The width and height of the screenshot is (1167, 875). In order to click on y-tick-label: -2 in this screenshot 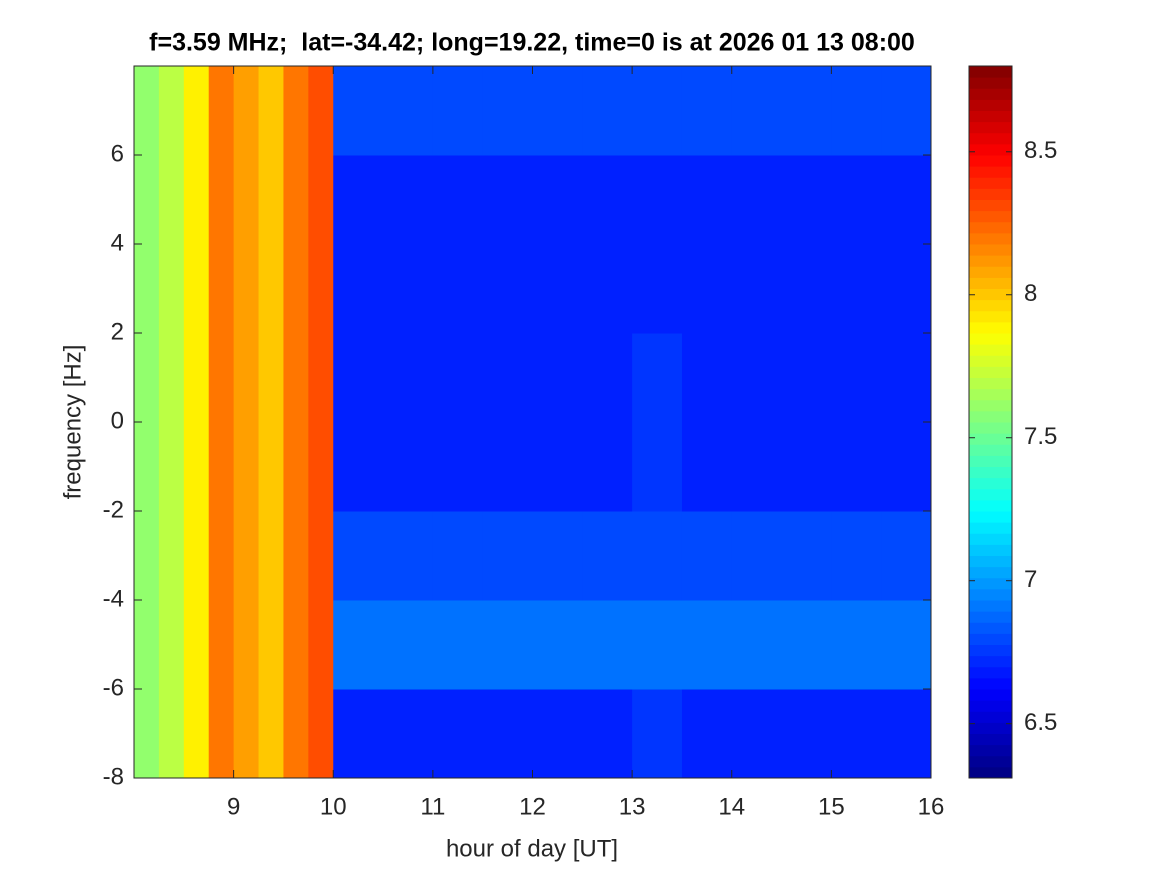, I will do `click(113, 509)`.